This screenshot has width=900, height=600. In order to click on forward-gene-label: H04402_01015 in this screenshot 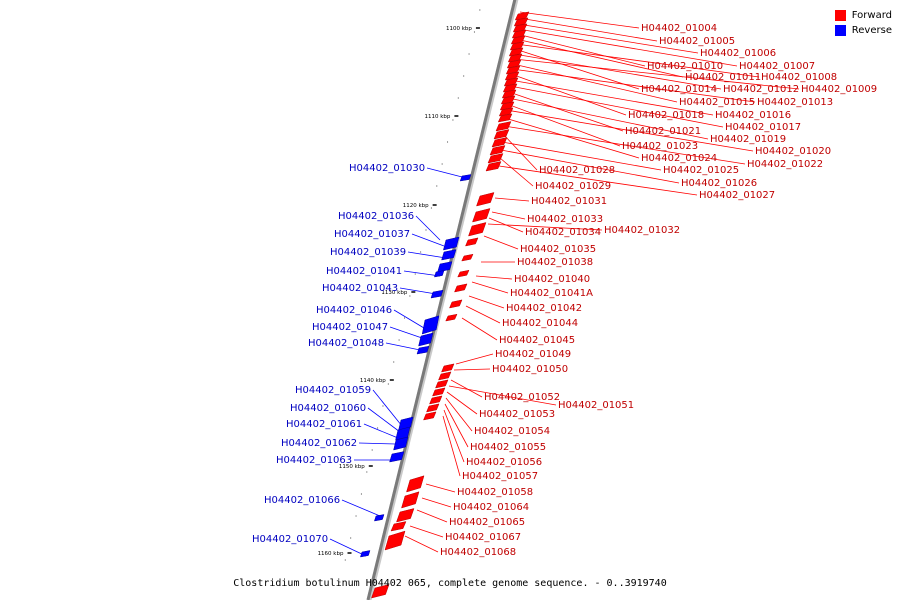, I will do `click(717, 102)`.